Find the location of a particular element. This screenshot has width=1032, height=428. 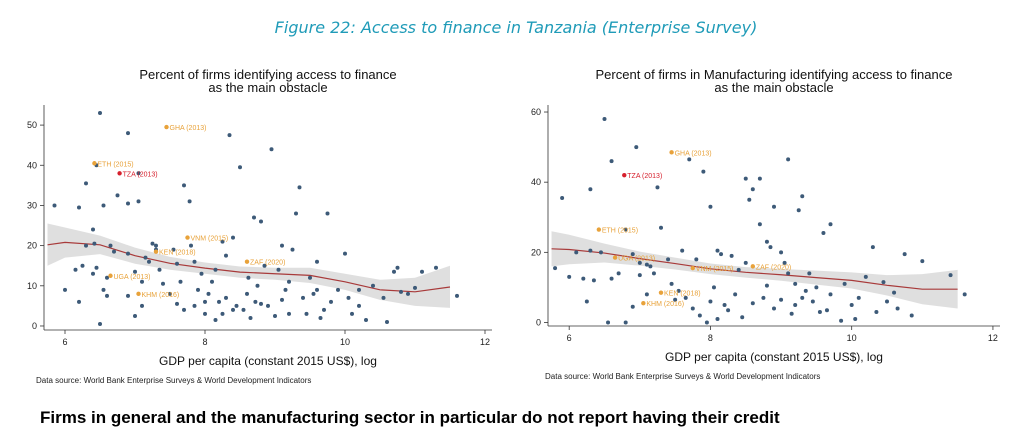

y-tick-label: 10 is located at coordinates (32, 286).